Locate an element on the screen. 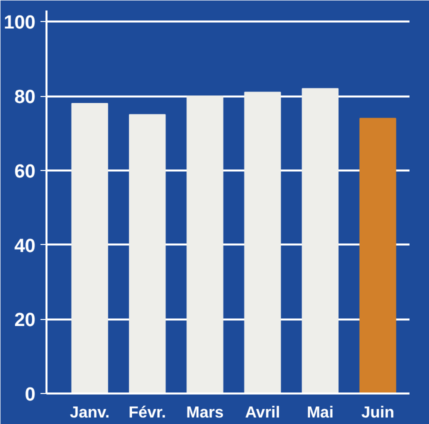  x-tick-label: Févr. is located at coordinates (147, 413).